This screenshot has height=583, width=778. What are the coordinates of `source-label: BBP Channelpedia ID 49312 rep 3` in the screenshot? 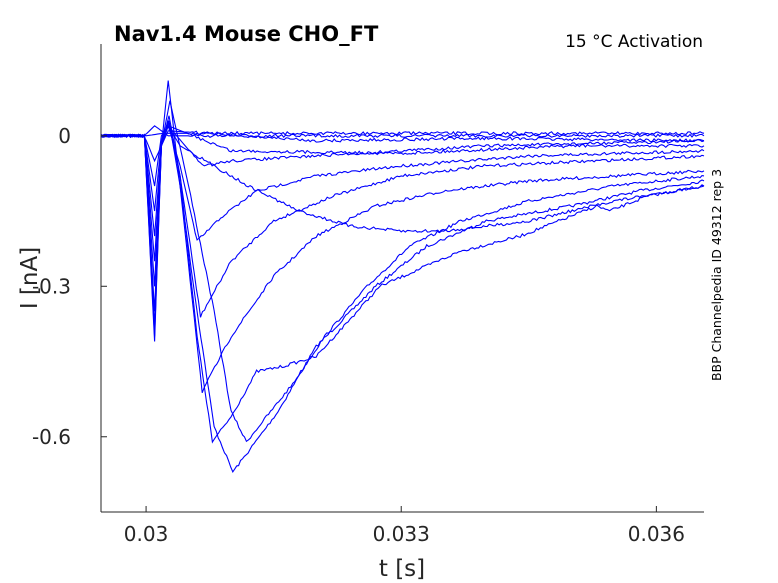 It's located at (716, 275).